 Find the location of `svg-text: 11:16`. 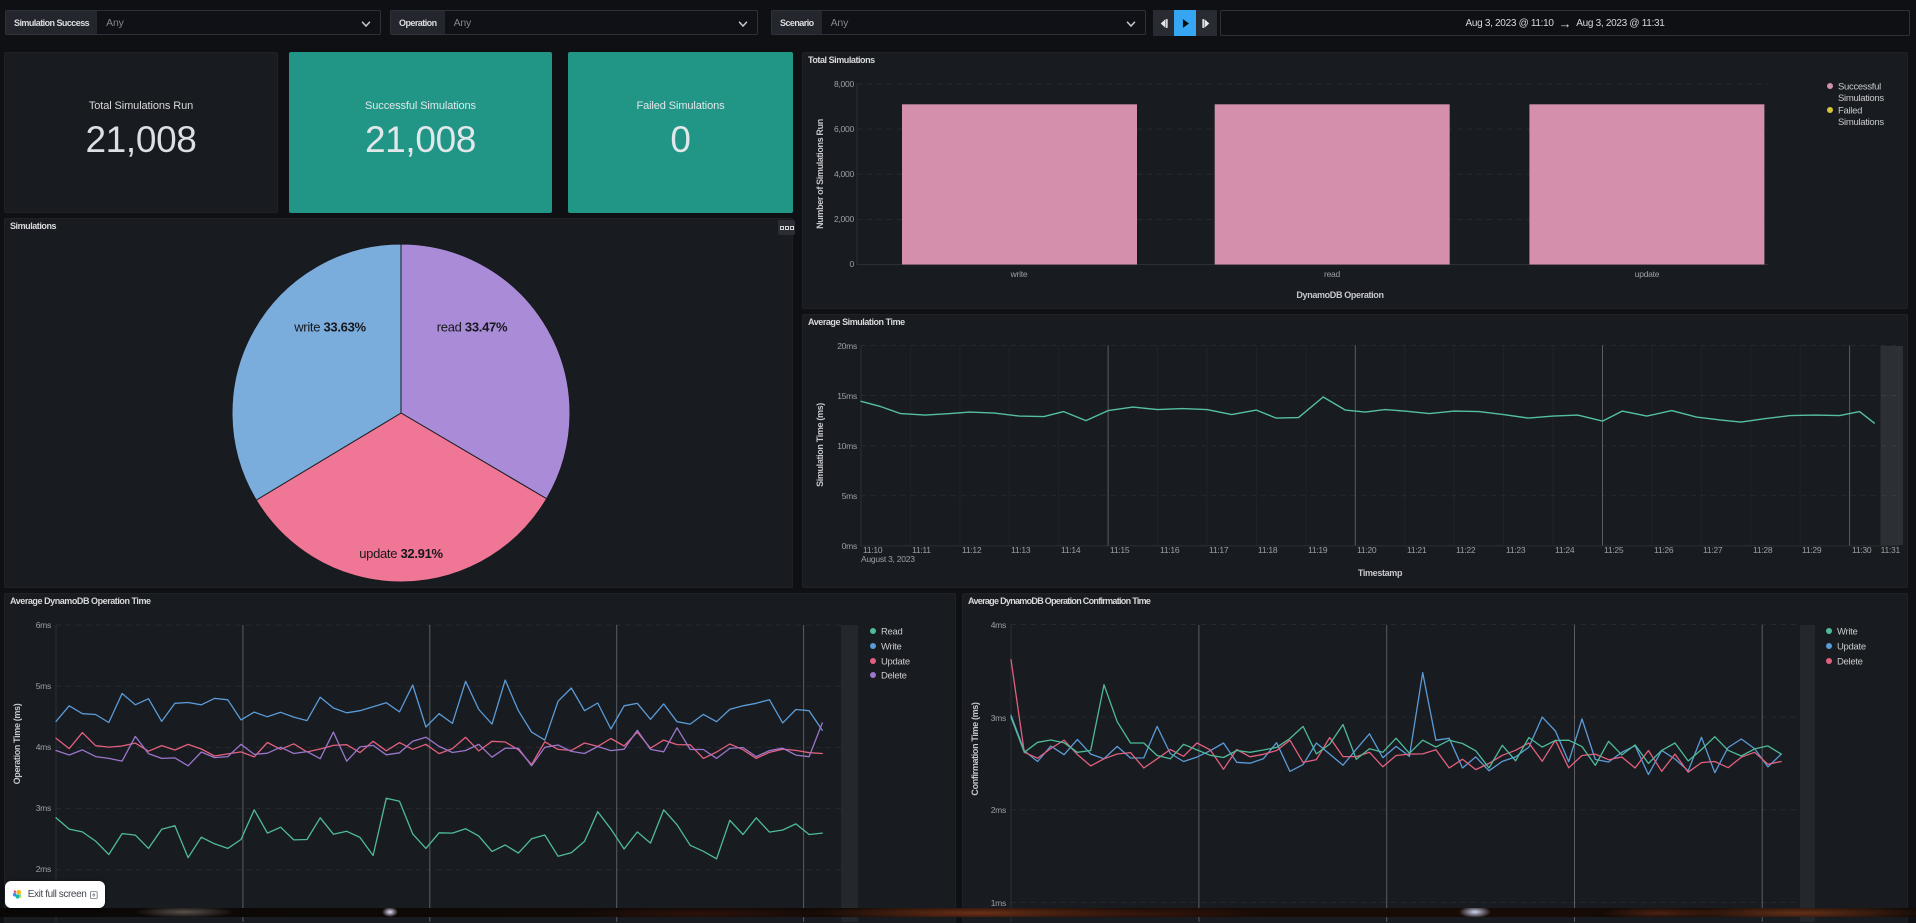

svg-text: 11:16 is located at coordinates (1170, 550).